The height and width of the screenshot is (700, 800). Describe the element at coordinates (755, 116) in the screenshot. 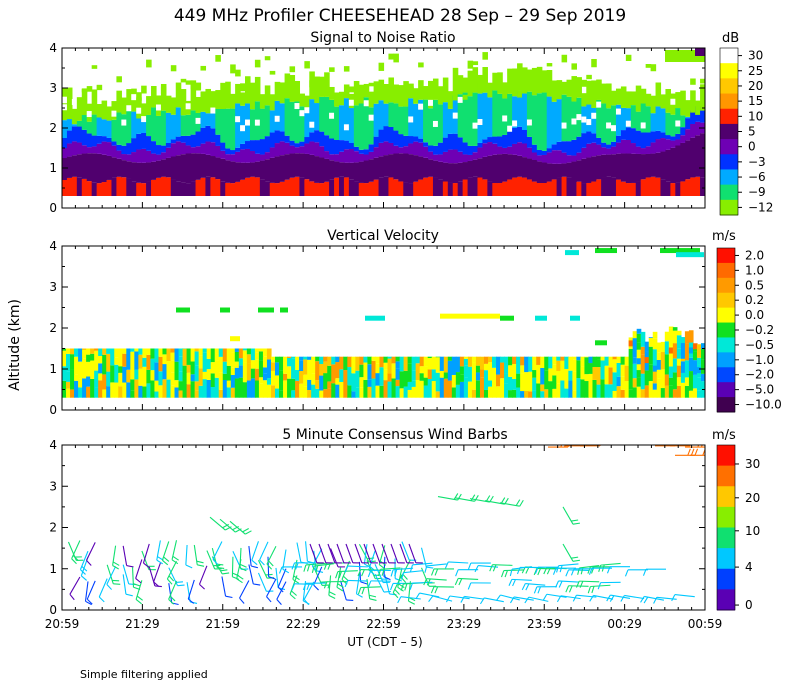

I see `colorbar-label: 10` at that location.